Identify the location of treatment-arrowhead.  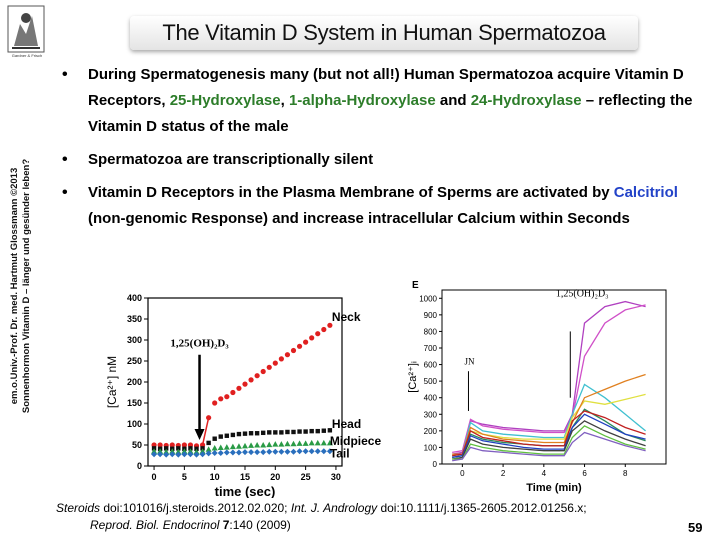
(199, 434).